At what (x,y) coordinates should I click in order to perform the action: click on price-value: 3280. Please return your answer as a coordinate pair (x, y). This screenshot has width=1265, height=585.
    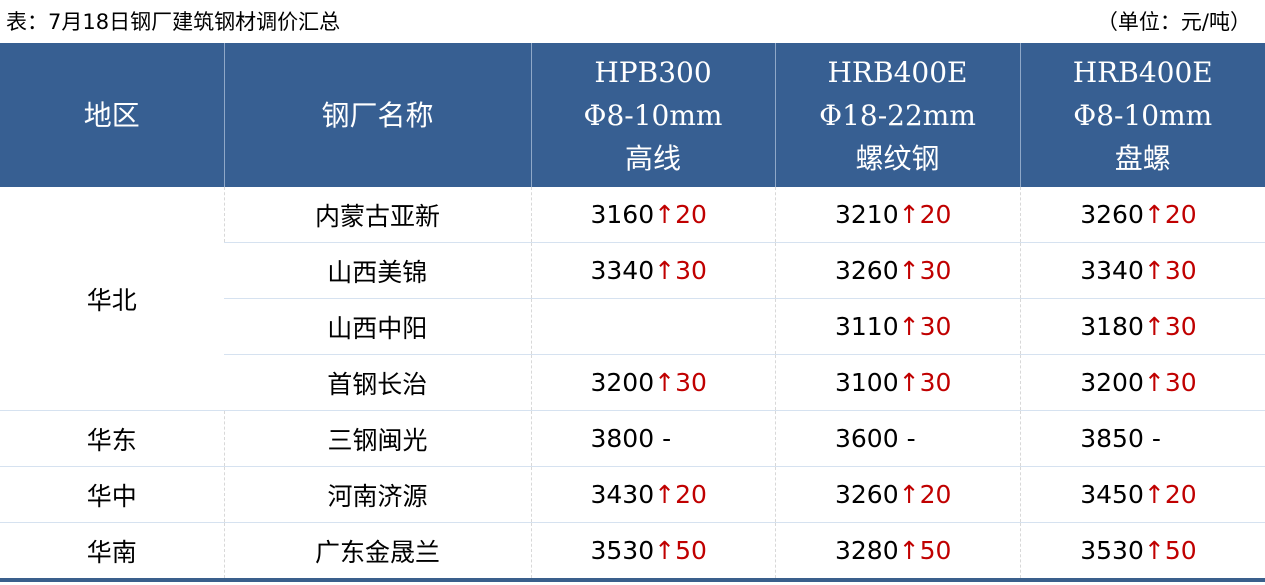
    Looking at the image, I should click on (867, 550).